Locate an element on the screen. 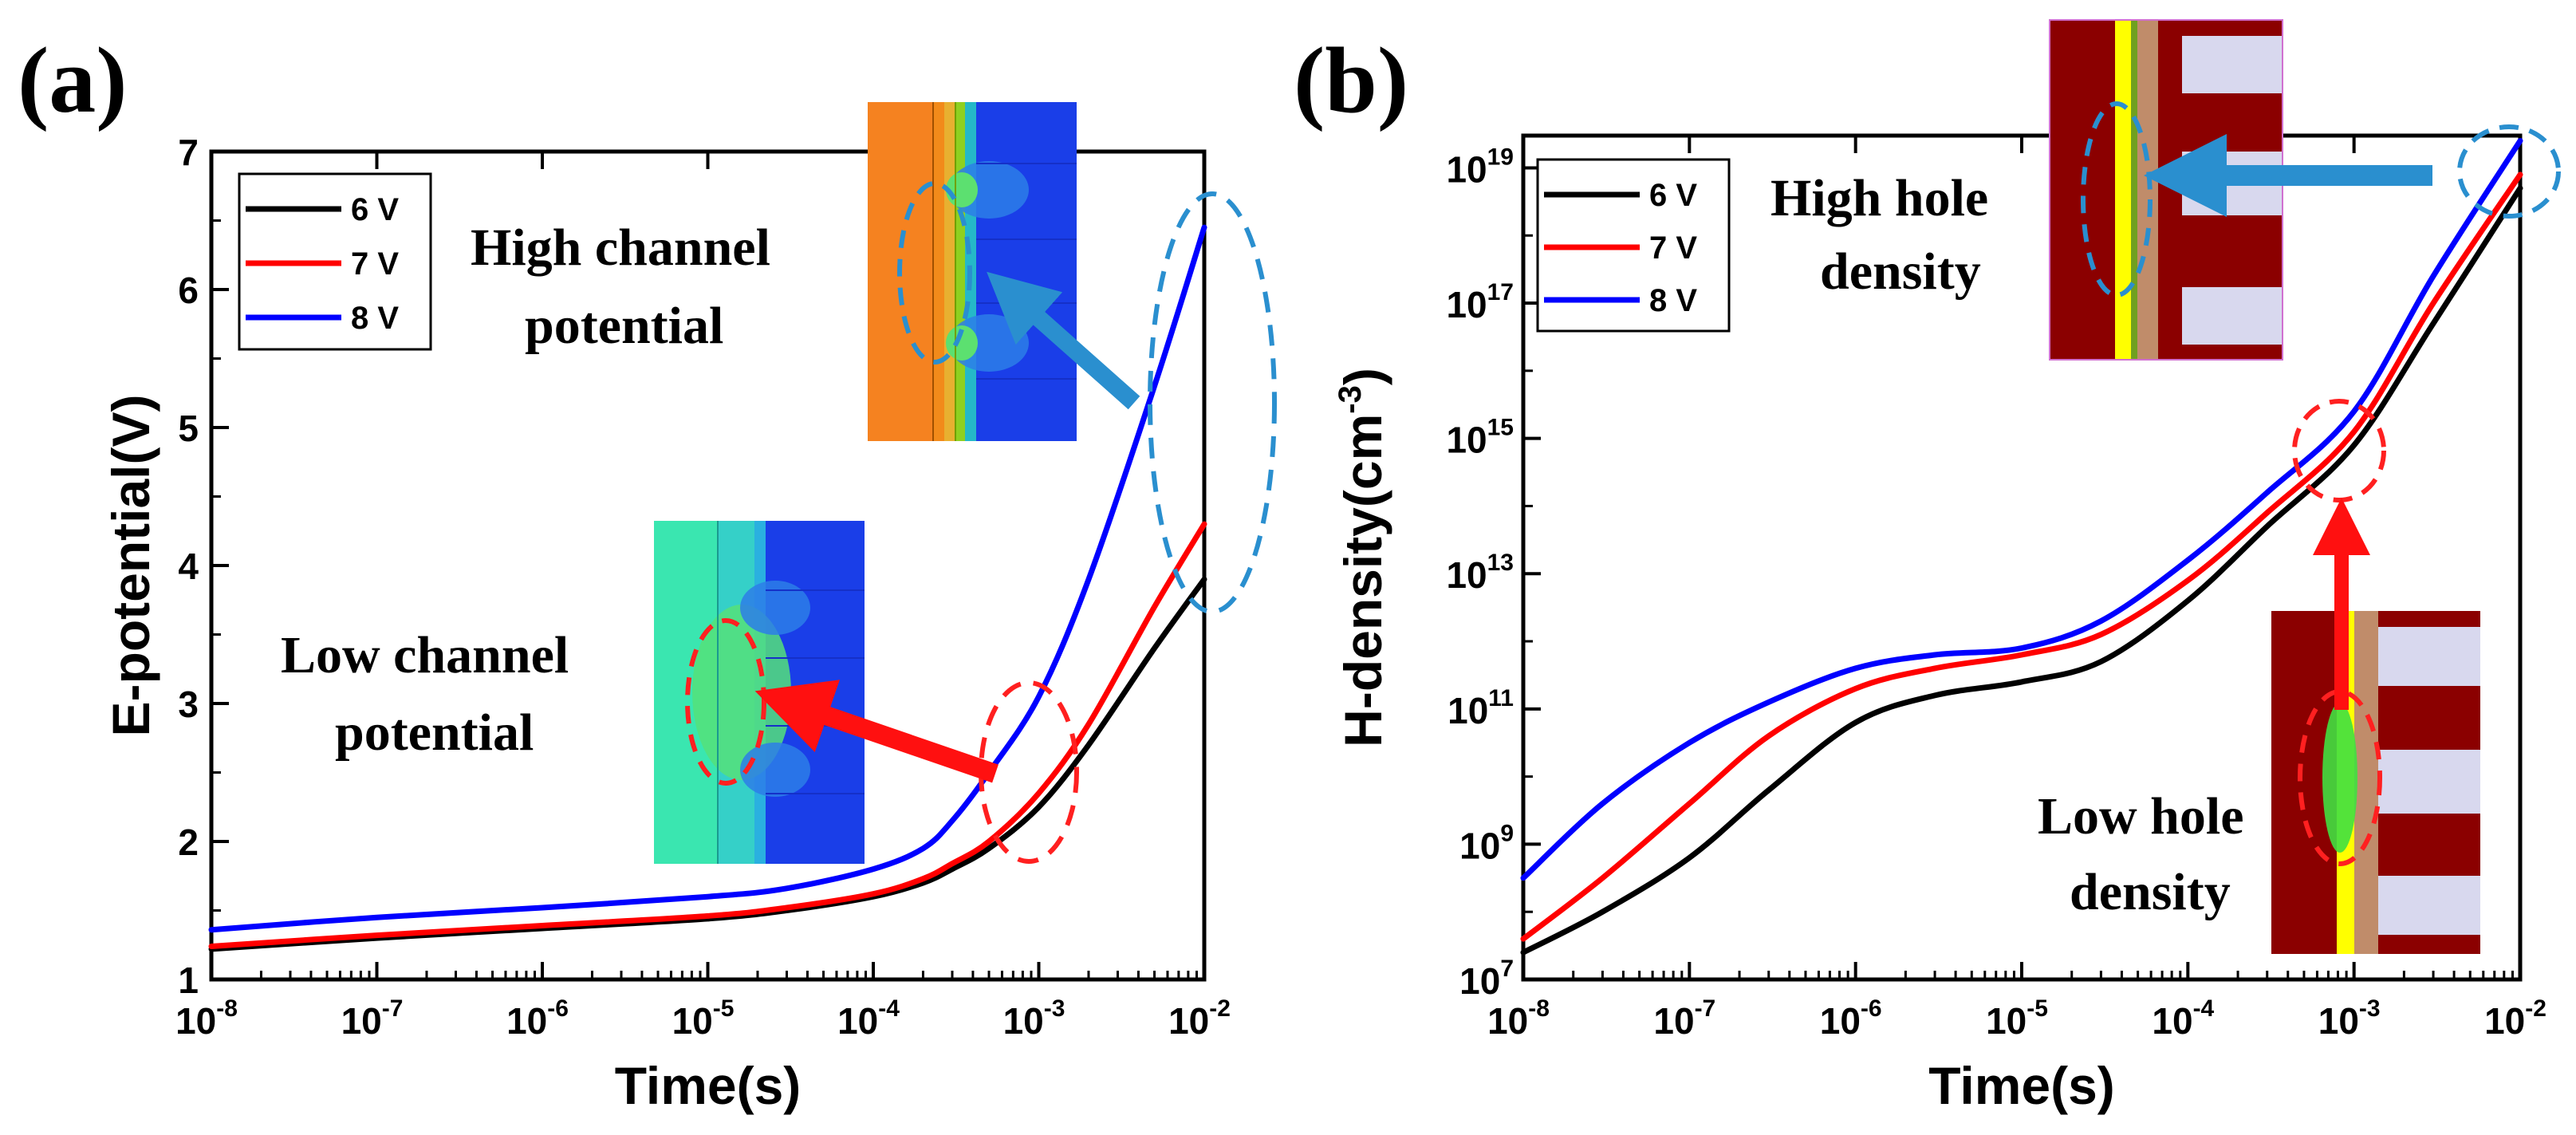  annotation-high-hole-line2: density is located at coordinates (1900, 272).